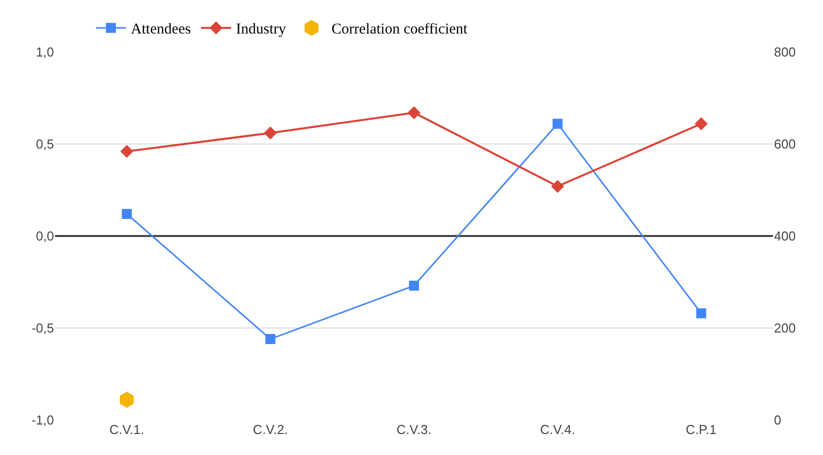  I want to click on y-tick-label: -0,5, so click(43, 328).